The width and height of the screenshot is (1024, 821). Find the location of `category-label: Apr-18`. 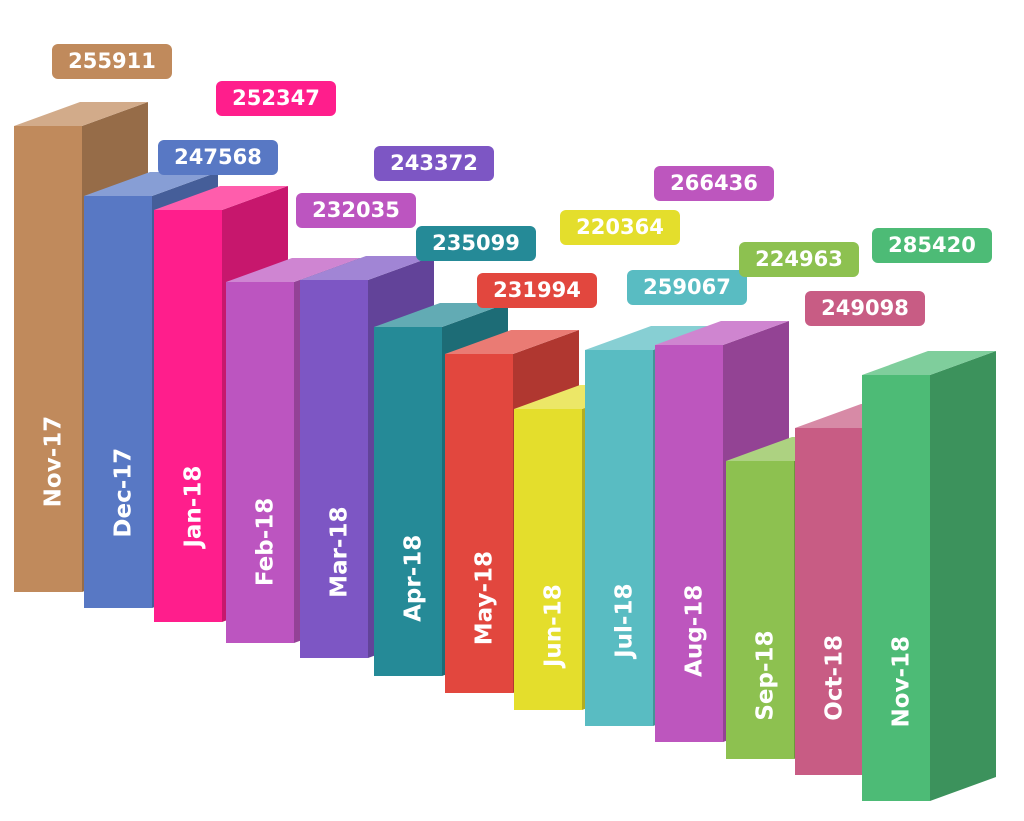

category-label: Apr-18 is located at coordinates (414, 578).